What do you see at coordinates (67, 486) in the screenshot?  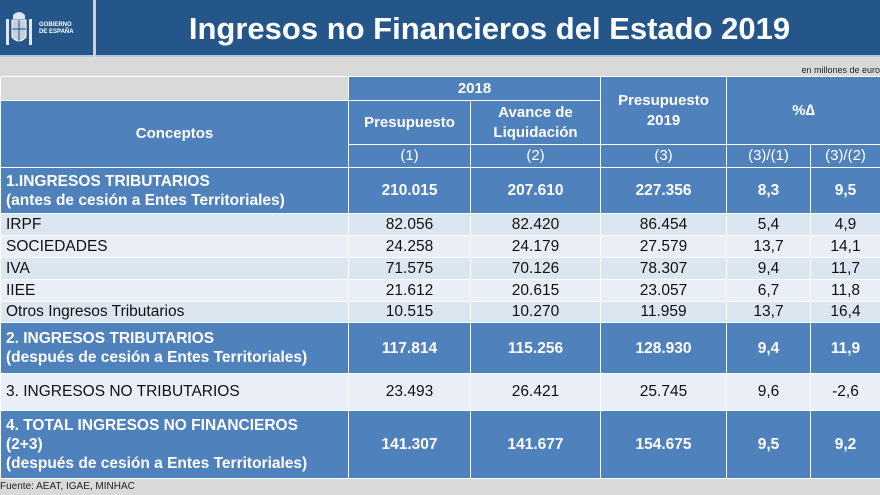 I see `source-note: Fuente: AEAT, IGAE, MINHAC` at bounding box center [67, 486].